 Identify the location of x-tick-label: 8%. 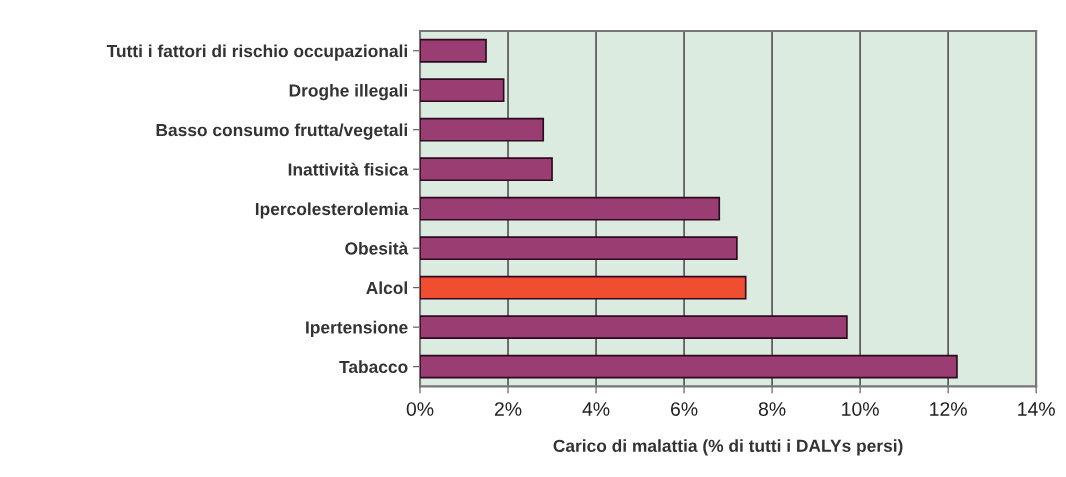
(772, 409).